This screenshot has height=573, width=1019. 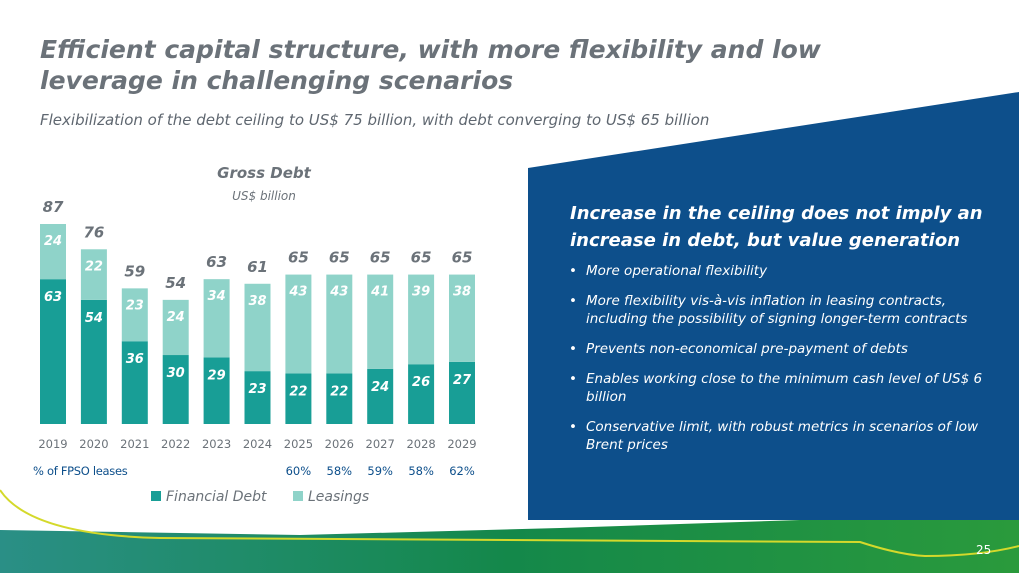 I want to click on legend-financial-debt-swatch, so click(x=156, y=496).